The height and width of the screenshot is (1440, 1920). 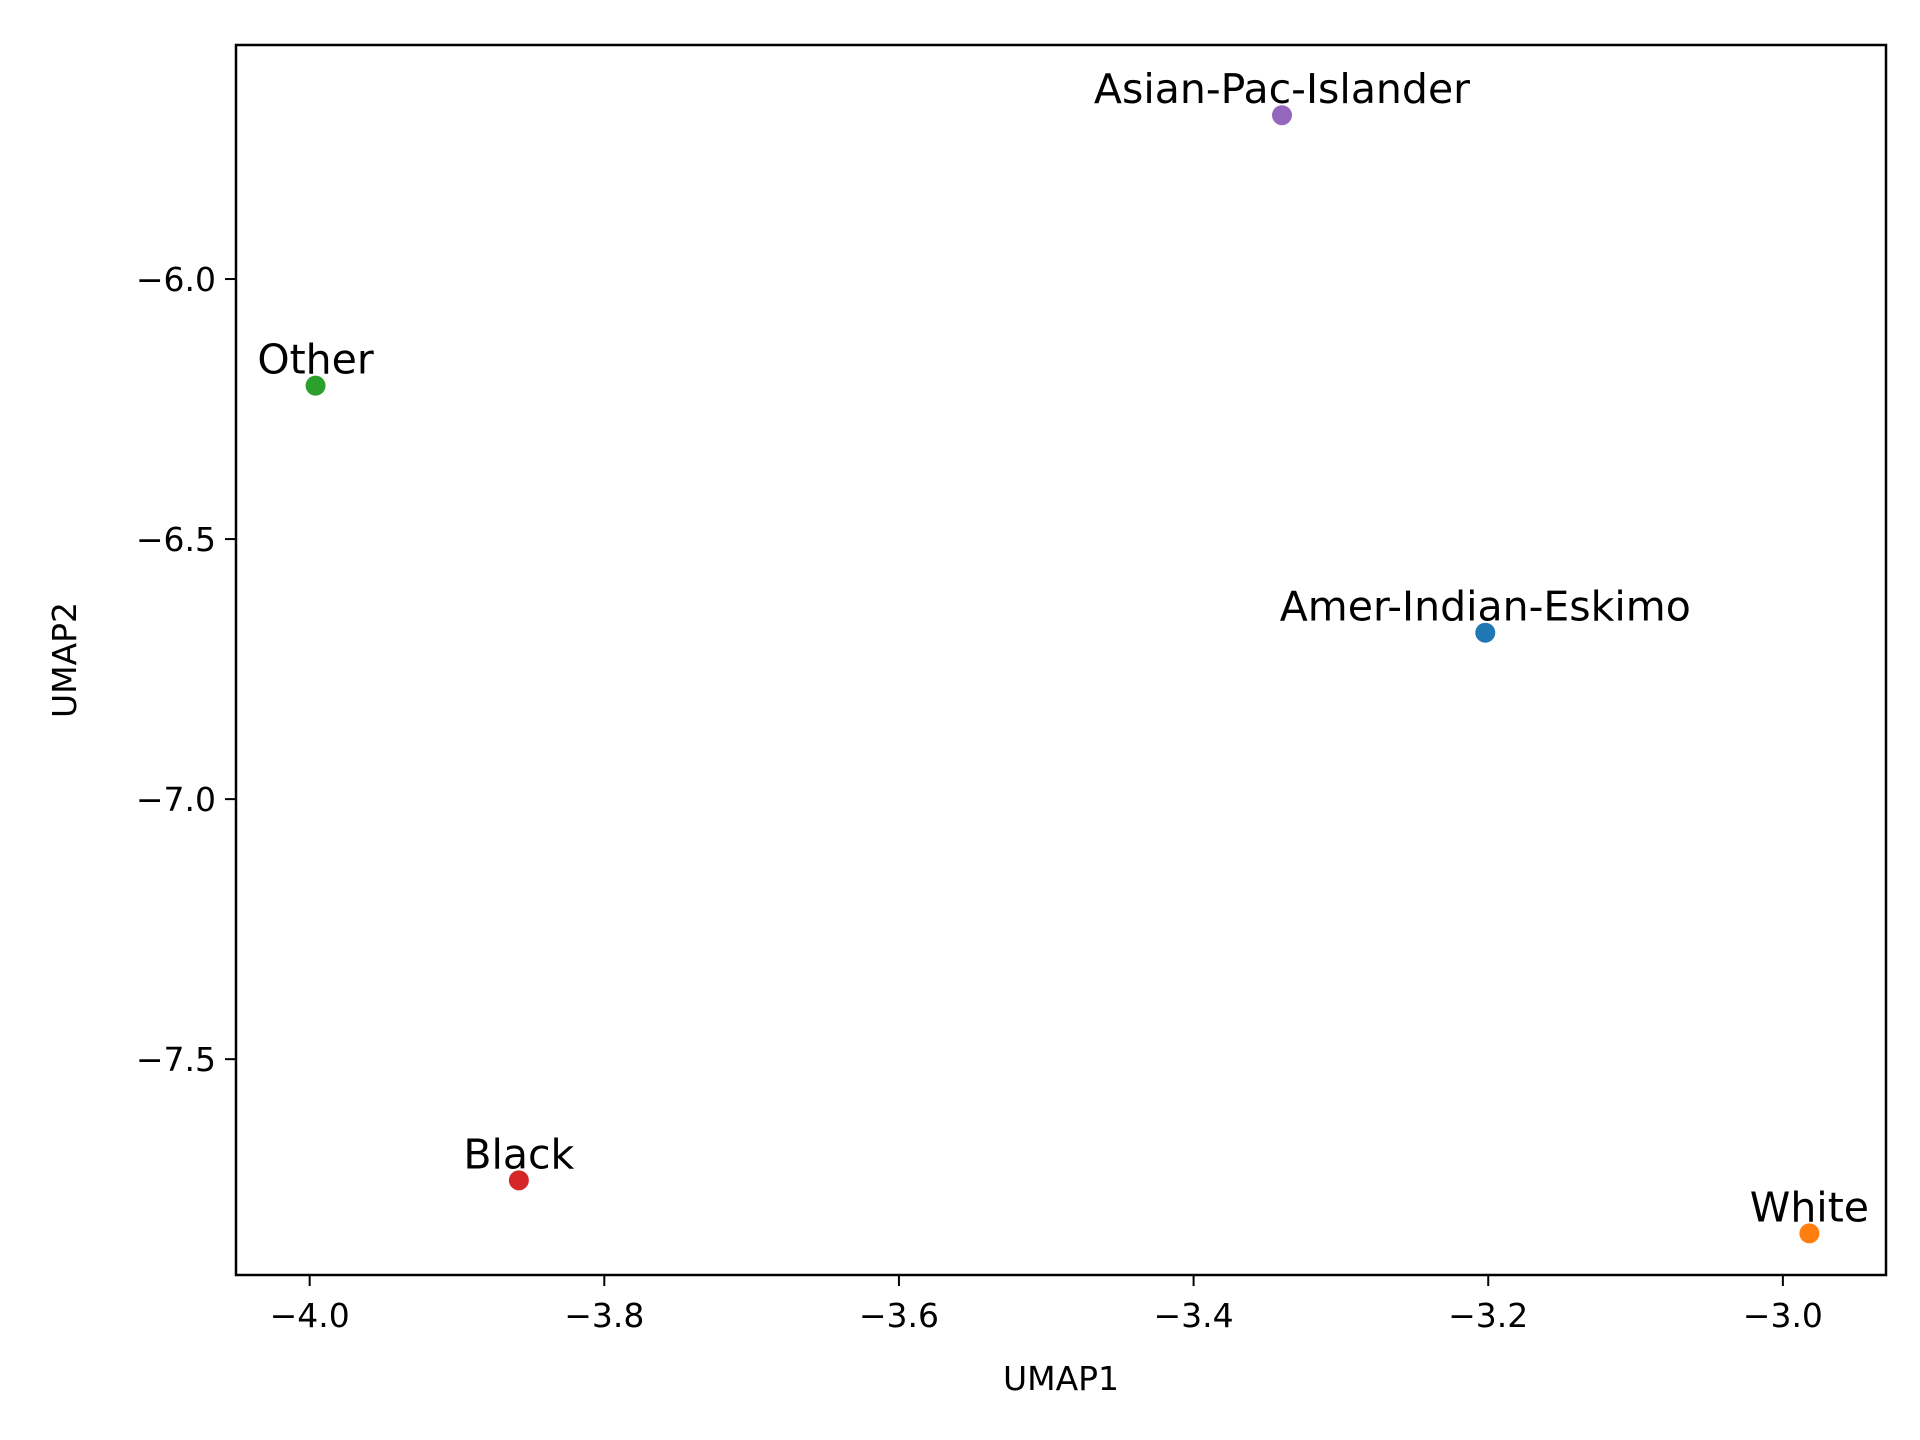 What do you see at coordinates (1488, 1315) in the screenshot?
I see `x-tick-label: −3.2` at bounding box center [1488, 1315].